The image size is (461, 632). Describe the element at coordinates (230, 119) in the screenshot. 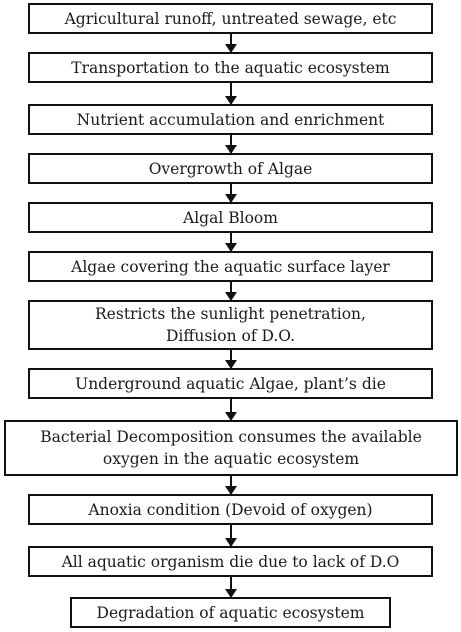

I see `step-nutrient-accumulation: Nutrient accumulation and enrichment` at that location.